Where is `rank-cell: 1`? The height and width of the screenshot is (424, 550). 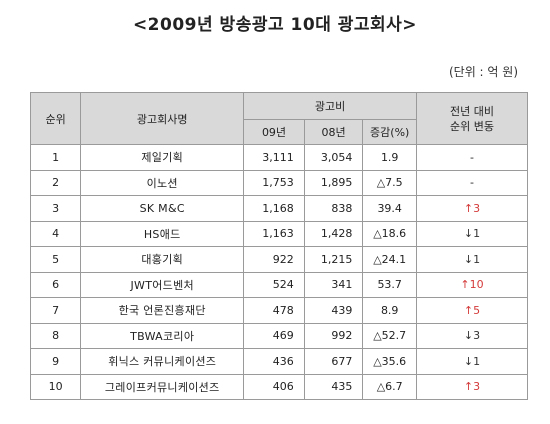
rank-cell: 1 is located at coordinates (55, 157).